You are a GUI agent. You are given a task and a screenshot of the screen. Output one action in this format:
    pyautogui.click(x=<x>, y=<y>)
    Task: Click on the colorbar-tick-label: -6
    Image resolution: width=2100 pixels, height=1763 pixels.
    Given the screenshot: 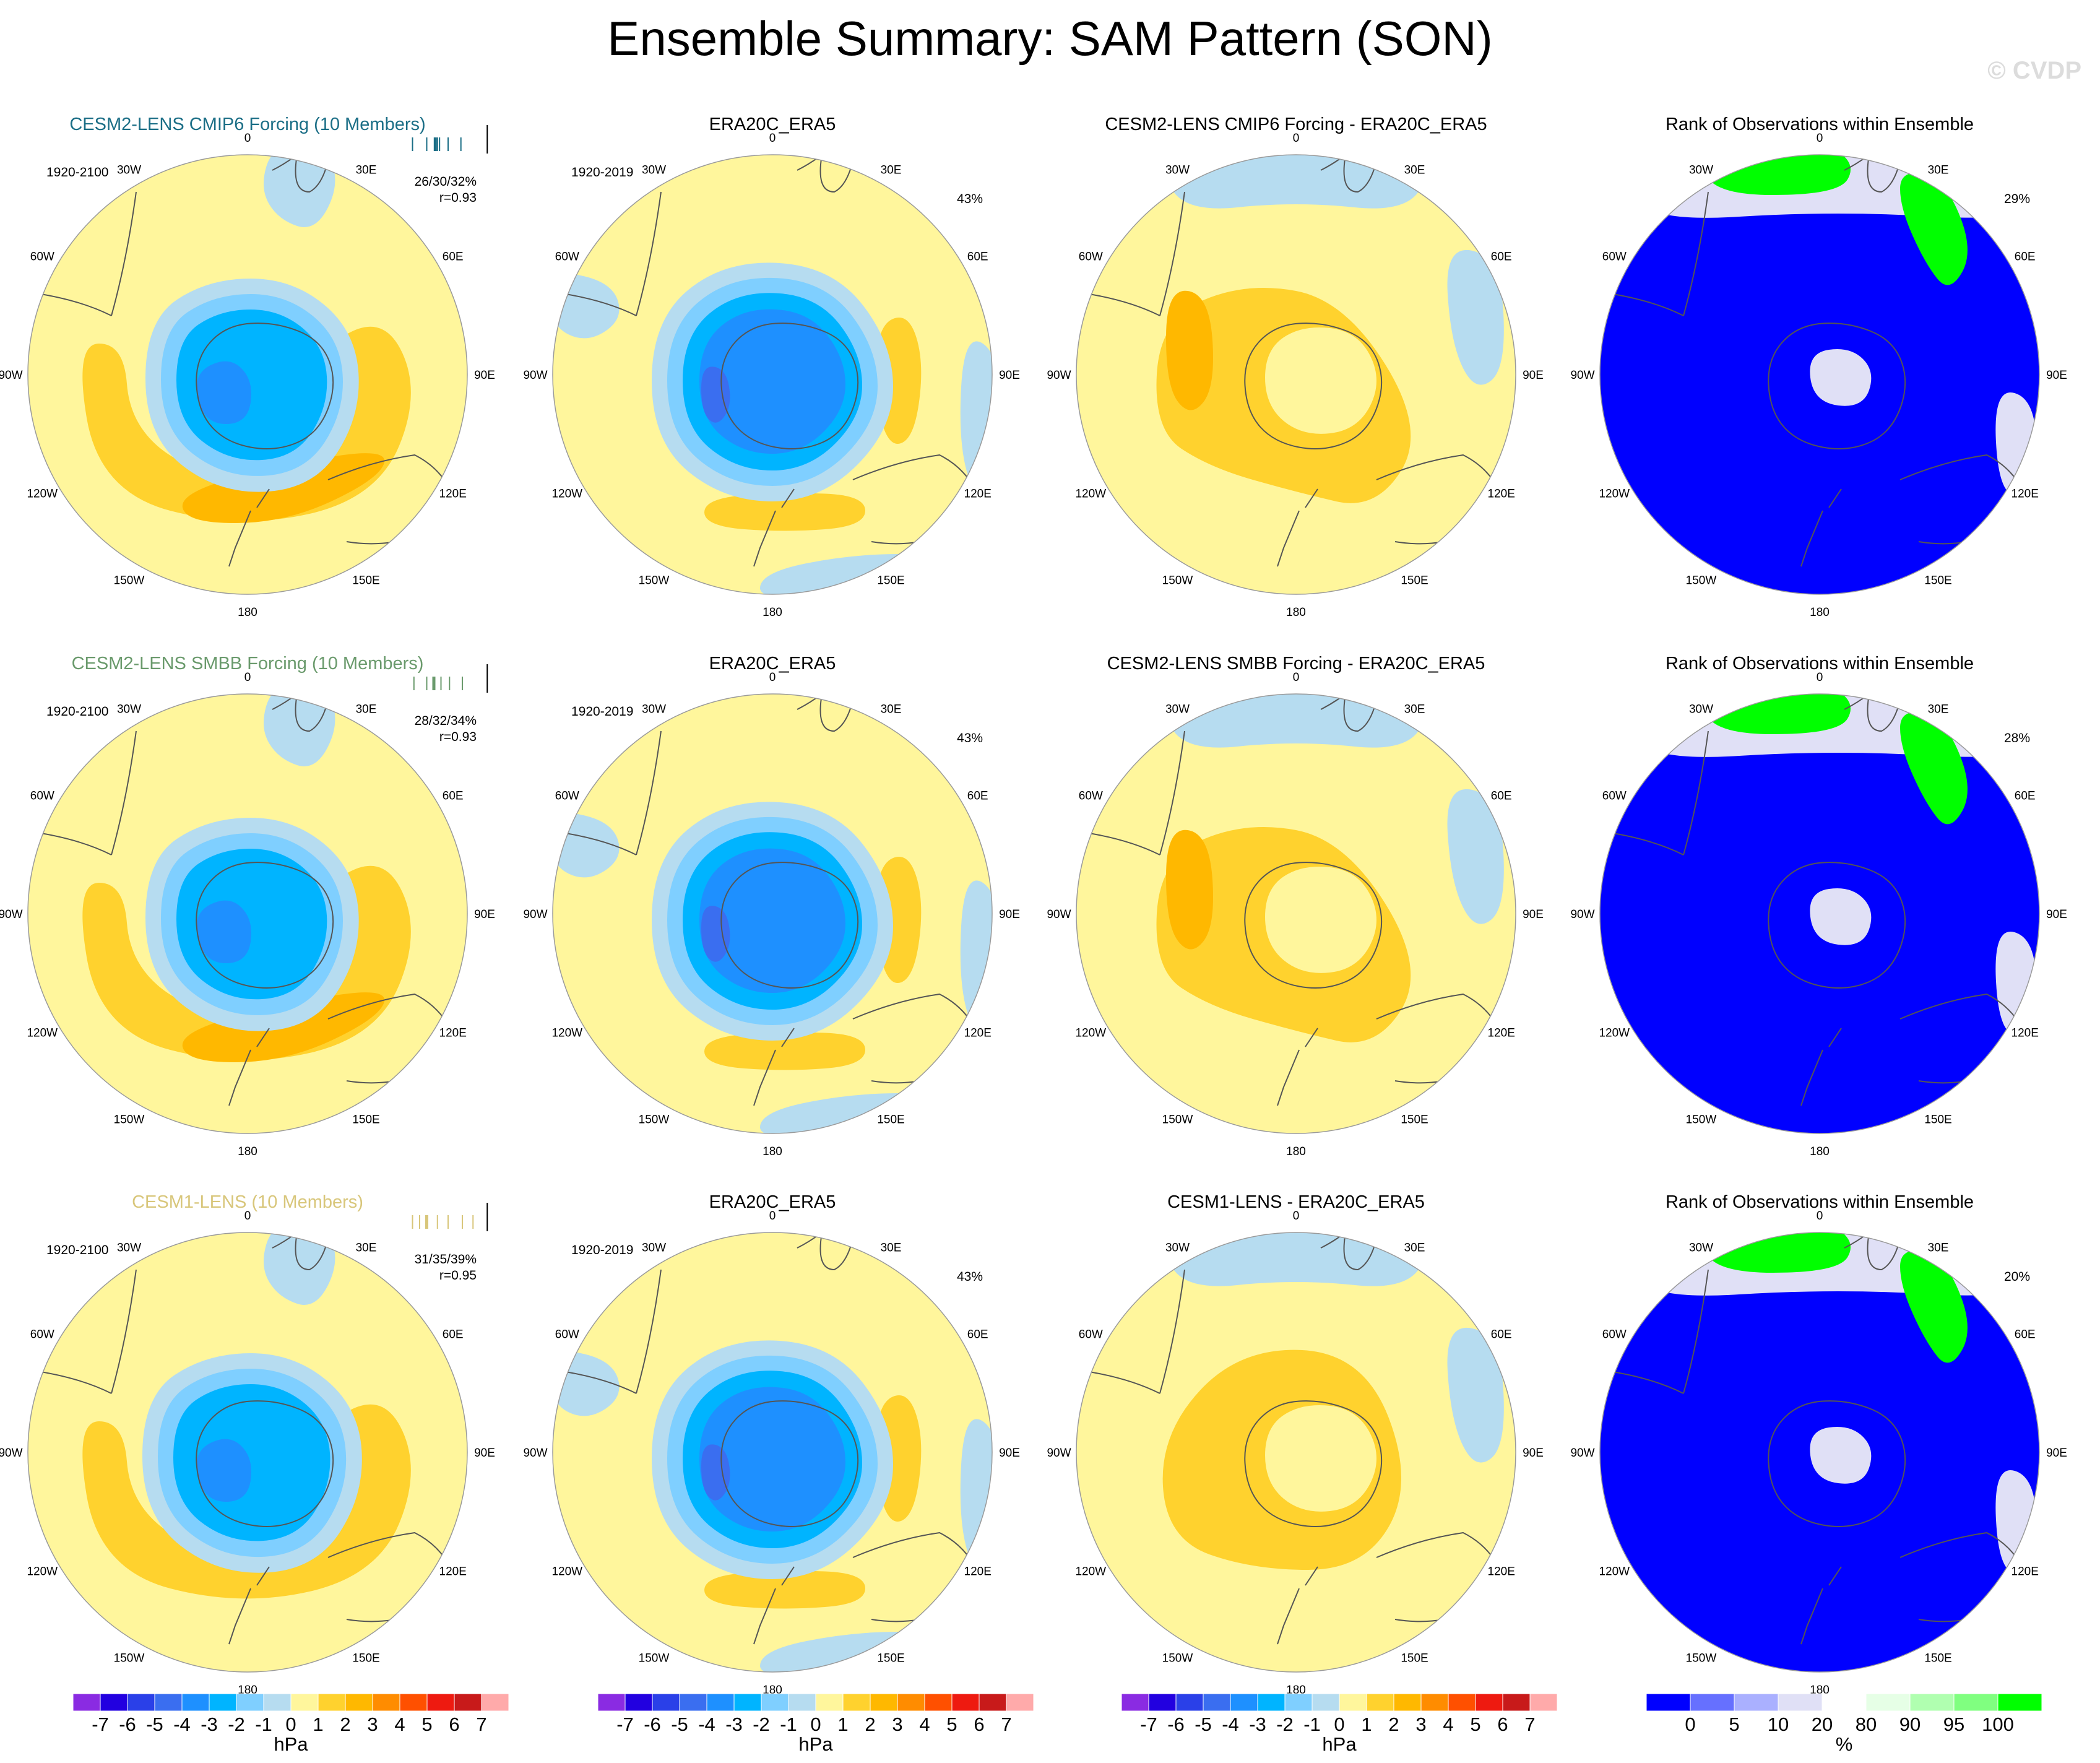 What is the action you would take?
    pyautogui.click(x=1176, y=1724)
    